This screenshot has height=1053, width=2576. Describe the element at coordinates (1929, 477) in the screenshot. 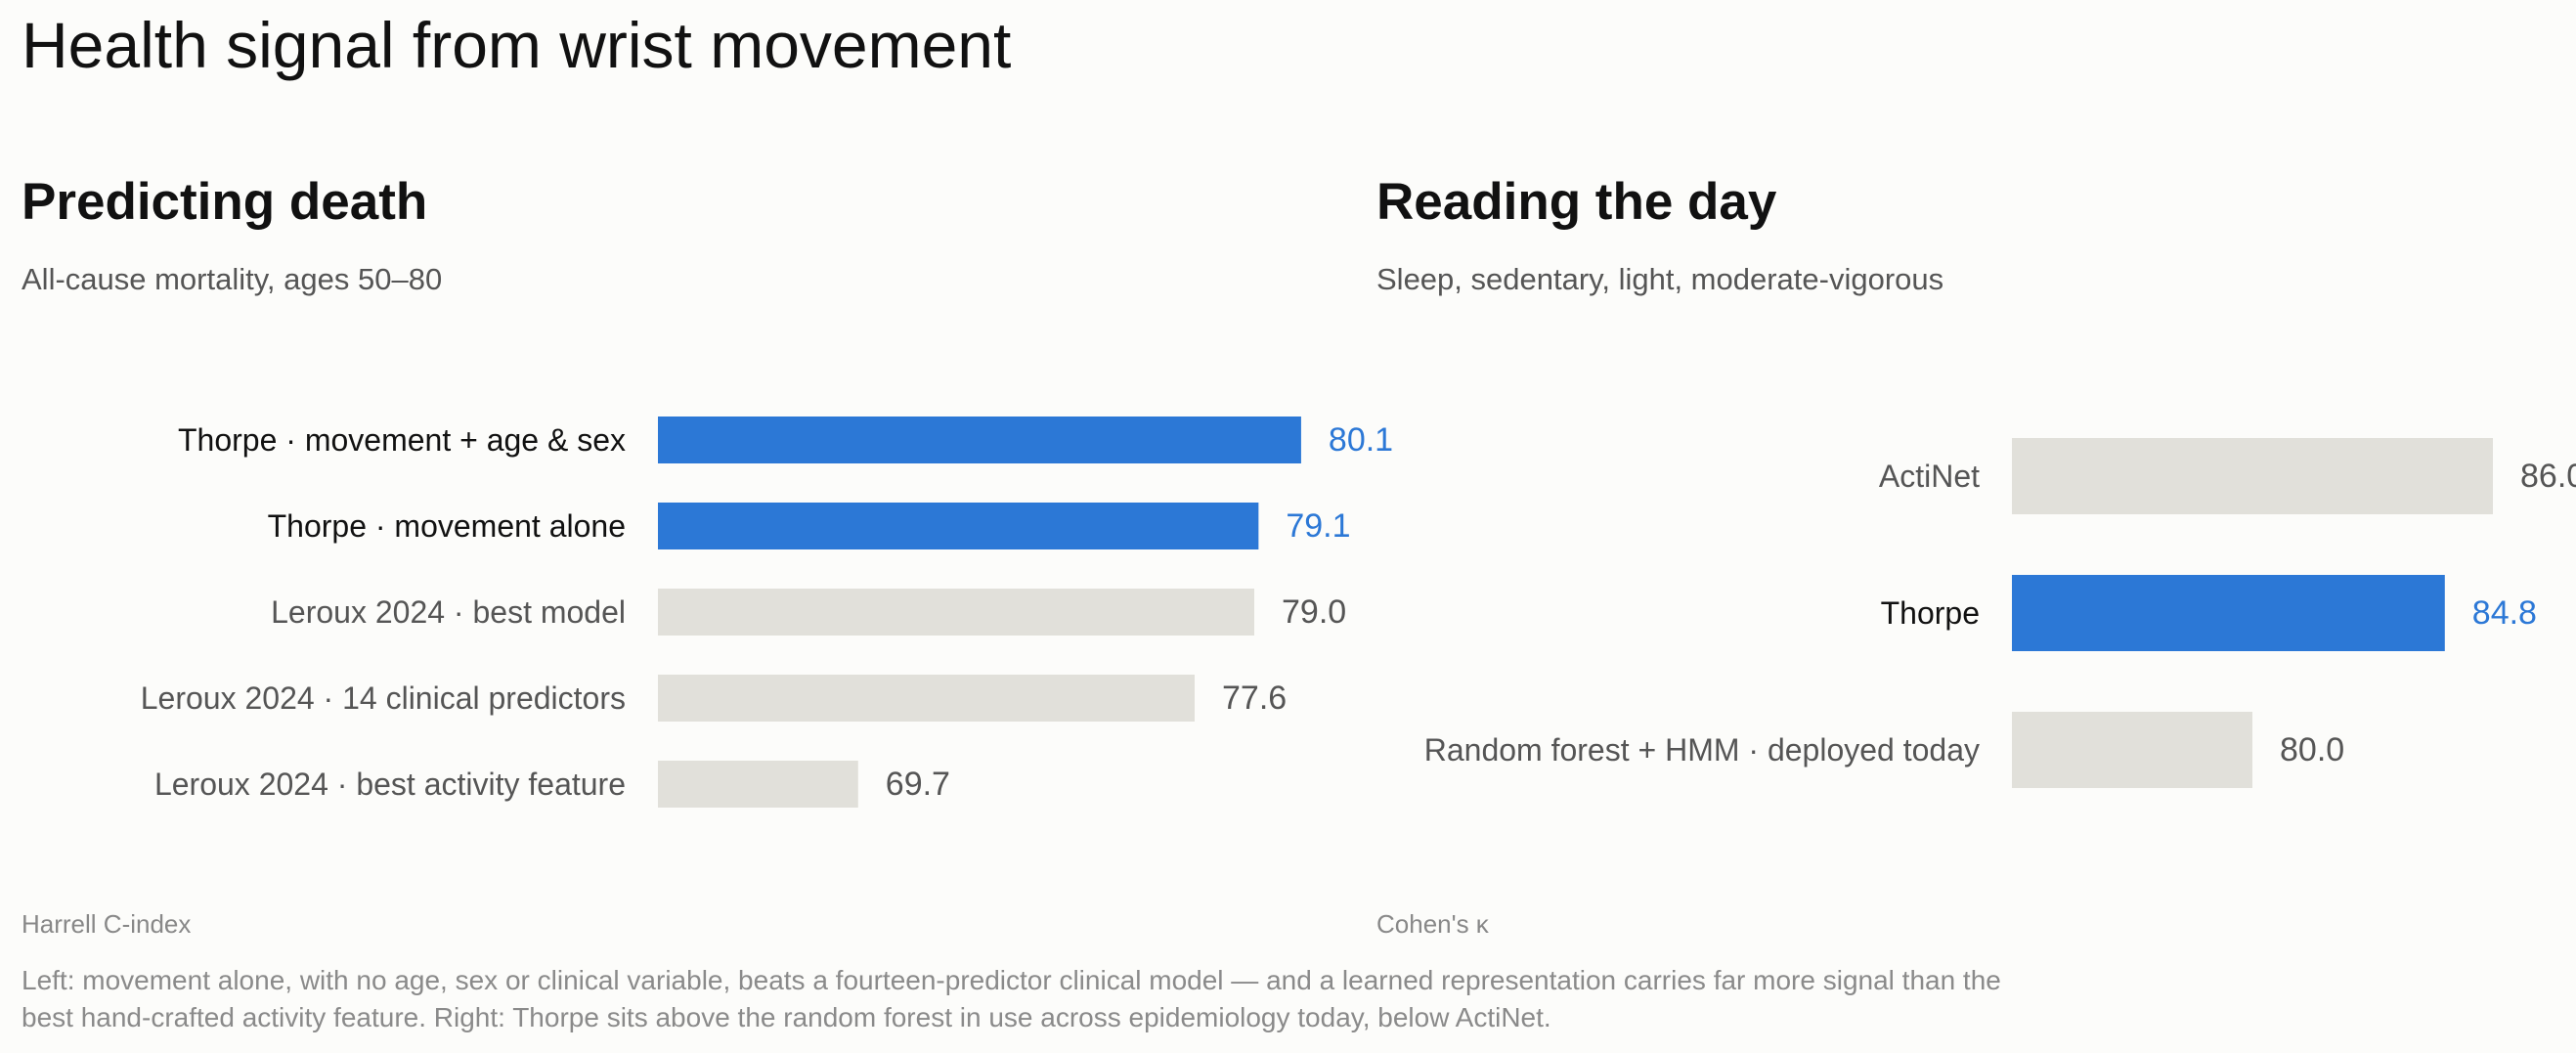

I see `activity-category-label: ActiNet` at that location.